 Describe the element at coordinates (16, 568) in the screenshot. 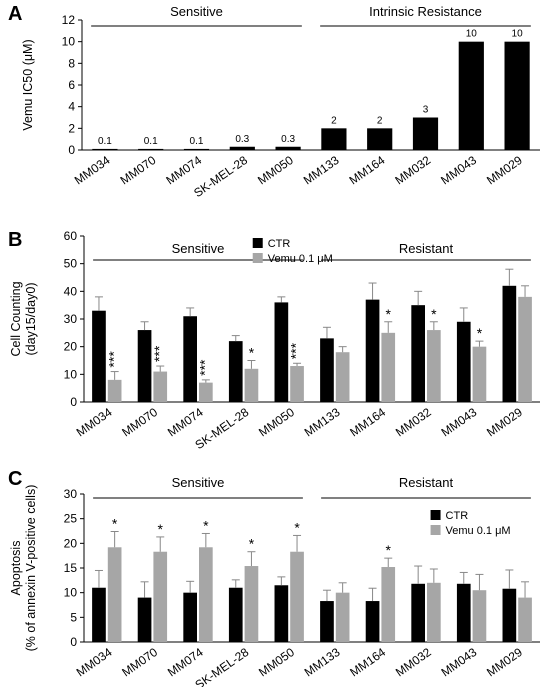

I see `panel-c-y-label-line: Apoptosis` at that location.